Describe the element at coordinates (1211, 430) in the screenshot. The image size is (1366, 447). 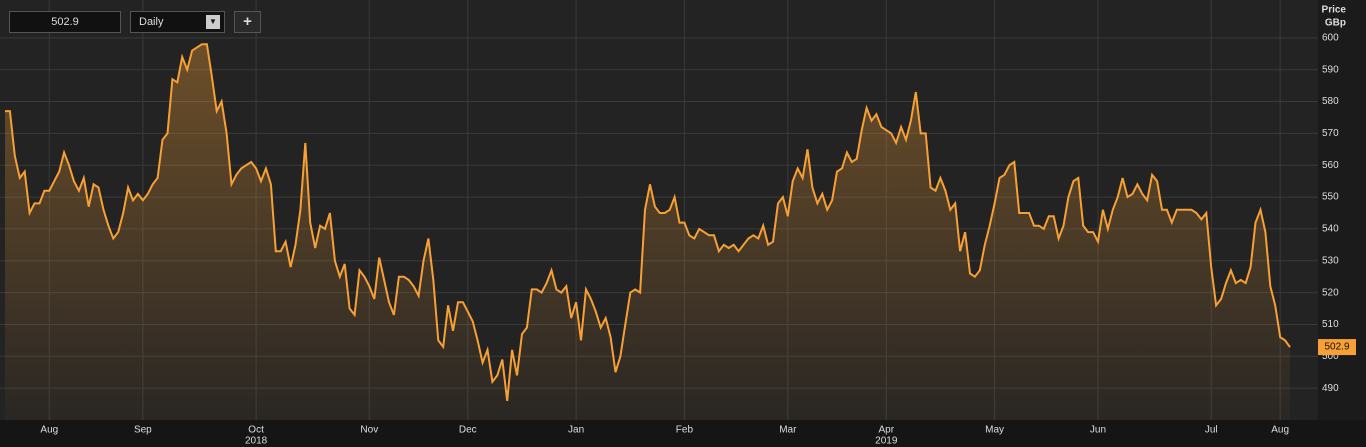
I see `x-tick-label: Jul` at that location.